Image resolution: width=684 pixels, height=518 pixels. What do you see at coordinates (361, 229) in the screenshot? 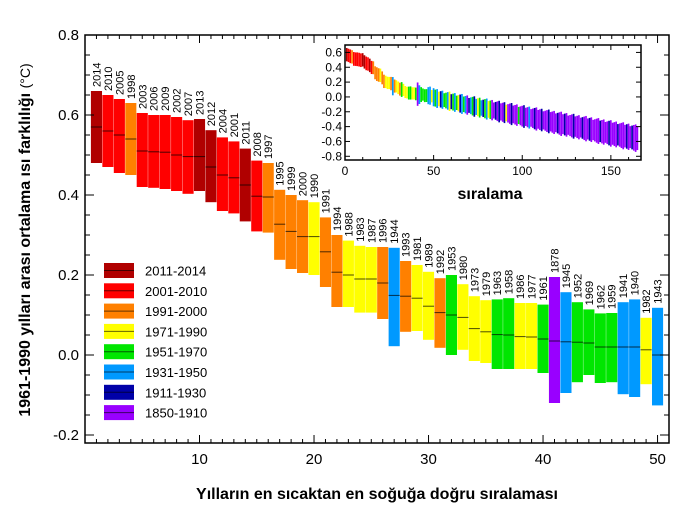
I see `year-label-rank-24: 1983` at bounding box center [361, 229].